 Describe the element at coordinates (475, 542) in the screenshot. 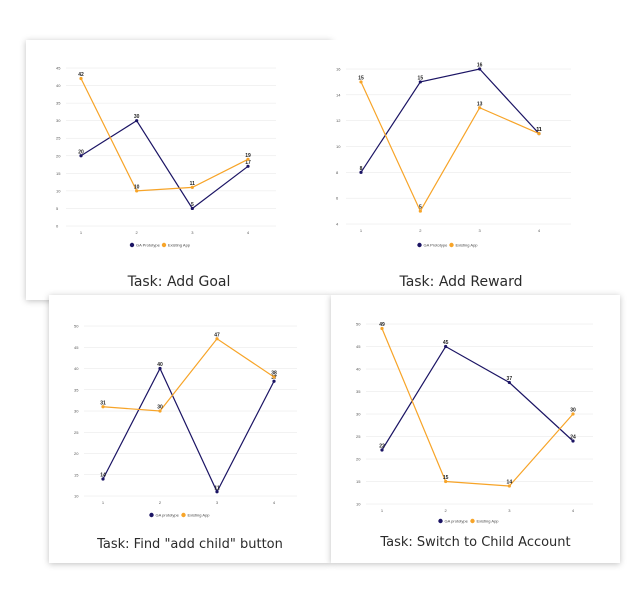

I see `chart-caption: Task: Switch to Child Account` at that location.